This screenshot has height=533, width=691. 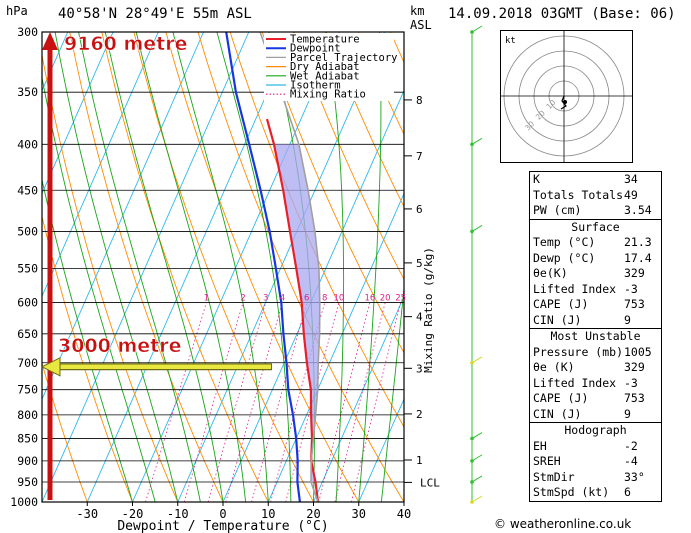 I want to click on annotation-3000: 3000 metre, so click(x=120, y=346).